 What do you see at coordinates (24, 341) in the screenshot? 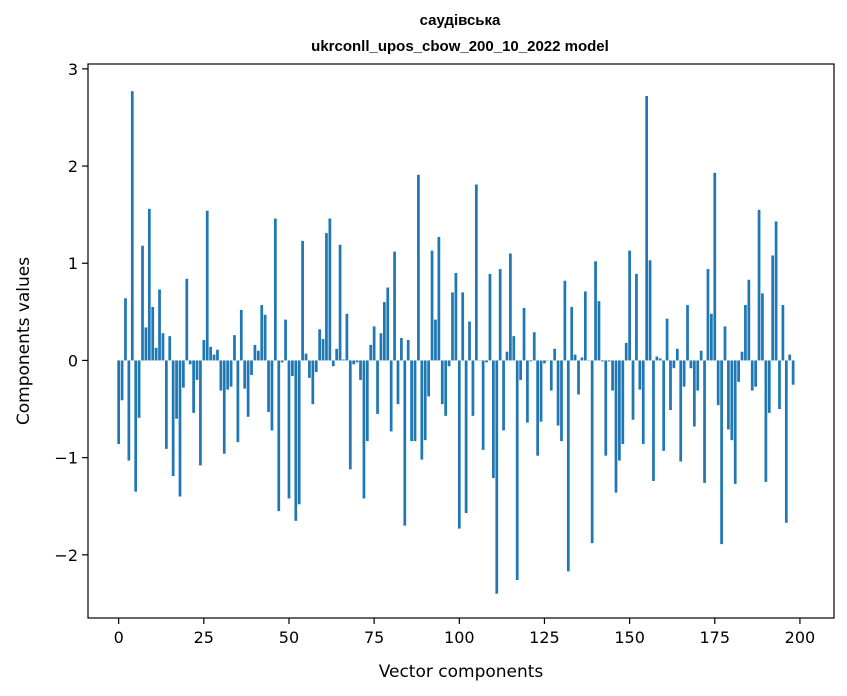
I see `y-axis-label: Components values` at bounding box center [24, 341].